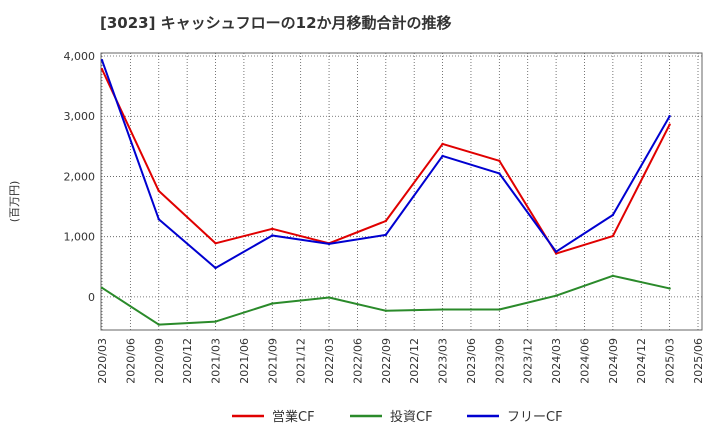 The width and height of the screenshot is (720, 440). Describe the element at coordinates (80, 176) in the screenshot. I see `y-tick-label: 2,000` at that location.